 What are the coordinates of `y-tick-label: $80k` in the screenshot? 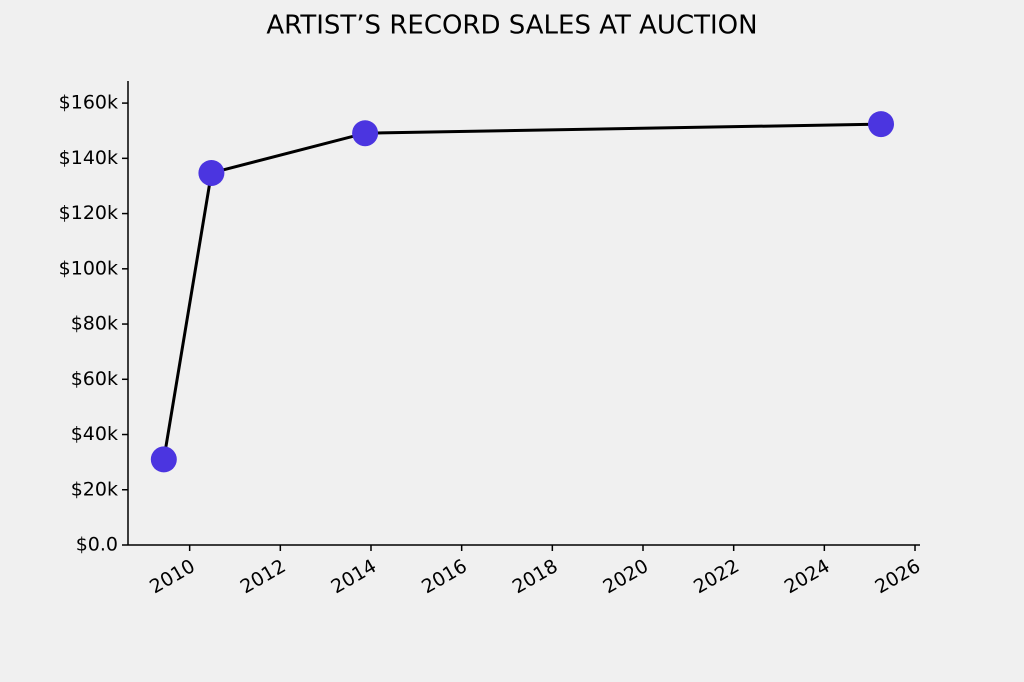 It's located at (94, 324).